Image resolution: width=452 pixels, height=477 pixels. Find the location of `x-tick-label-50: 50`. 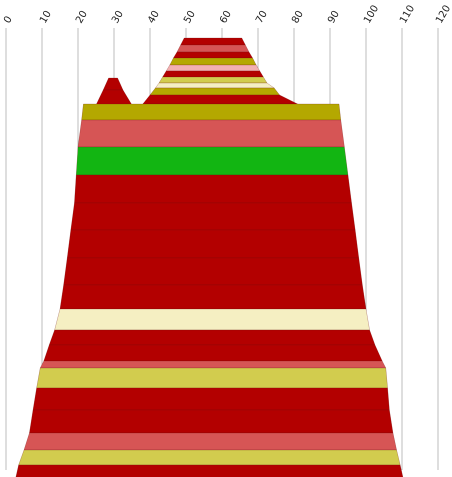

x-tick-label-50: 50 is located at coordinates (190, 17).